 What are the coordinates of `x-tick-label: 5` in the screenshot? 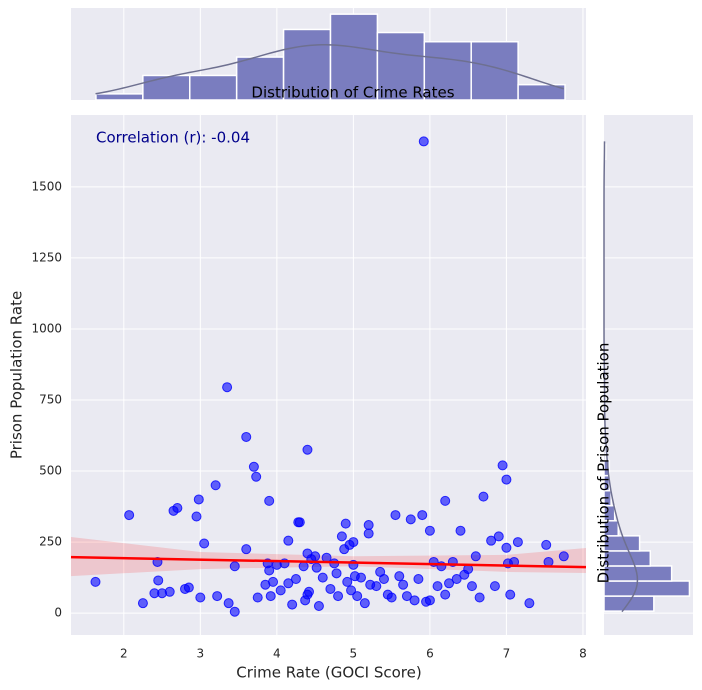 It's located at (354, 654).